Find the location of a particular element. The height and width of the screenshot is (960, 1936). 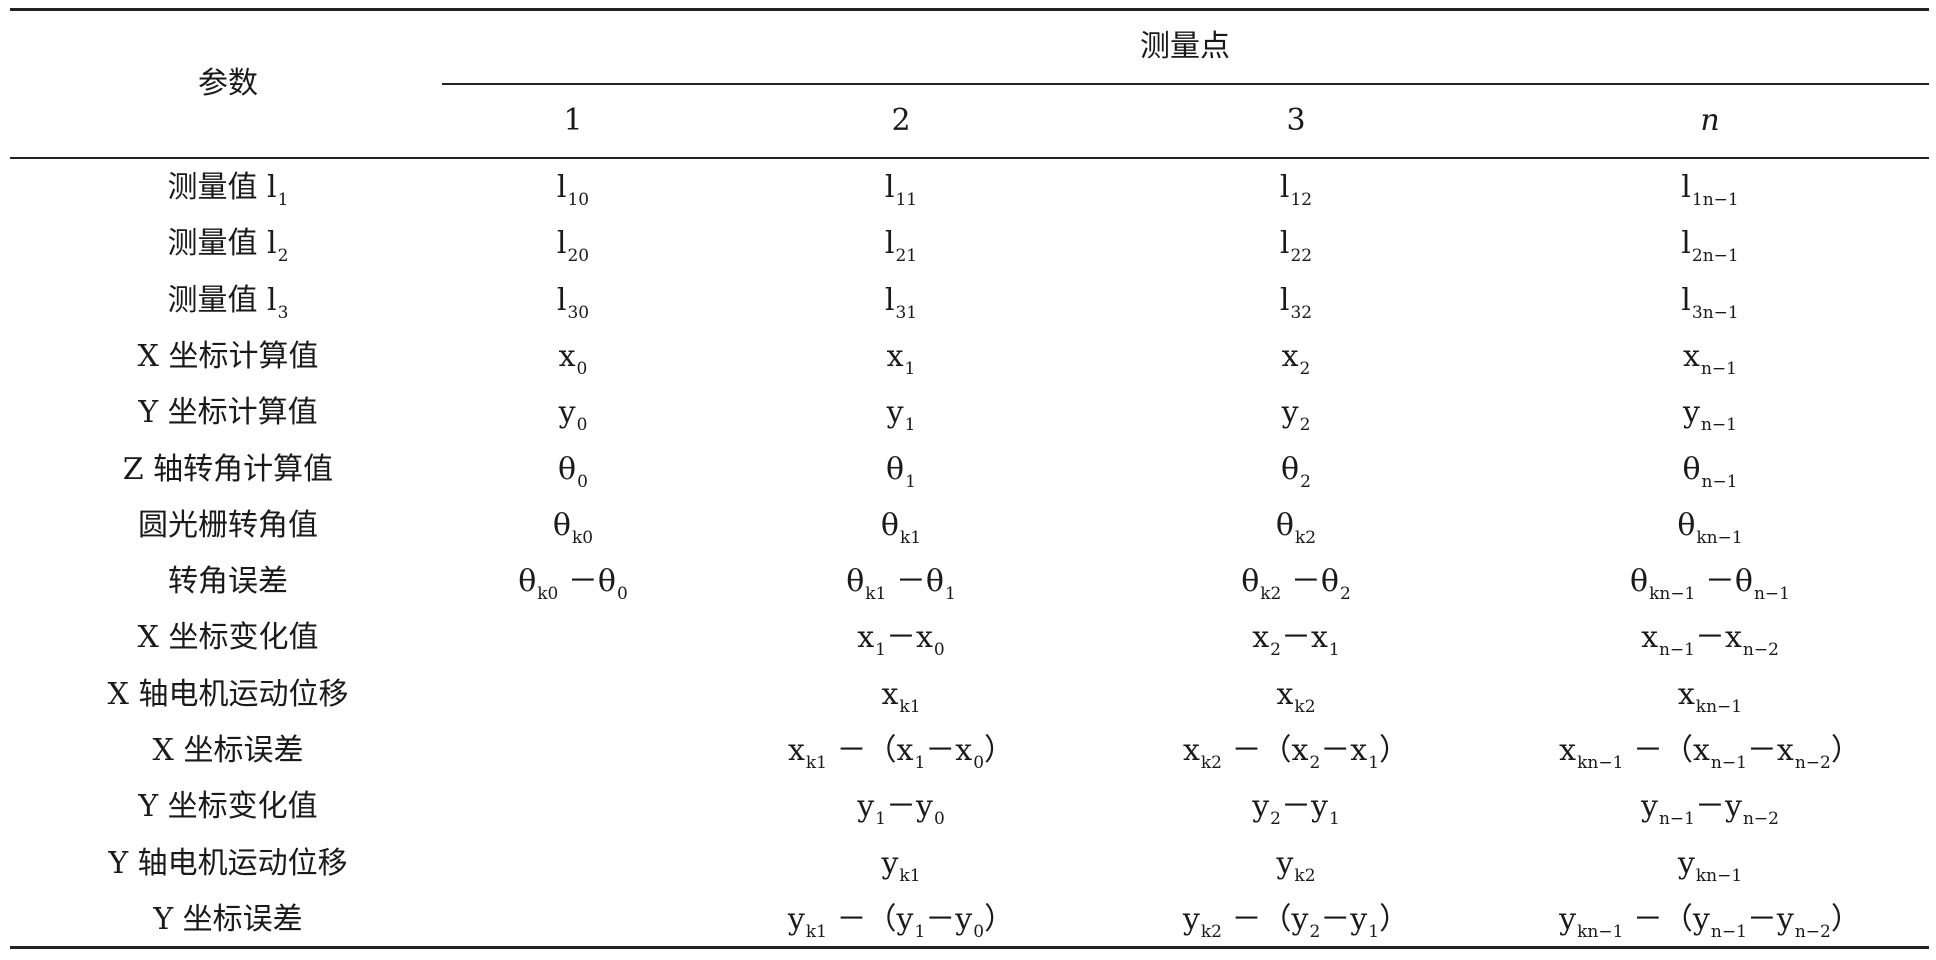

table-cell: θk2 －θ2 is located at coordinates (1296, 583).